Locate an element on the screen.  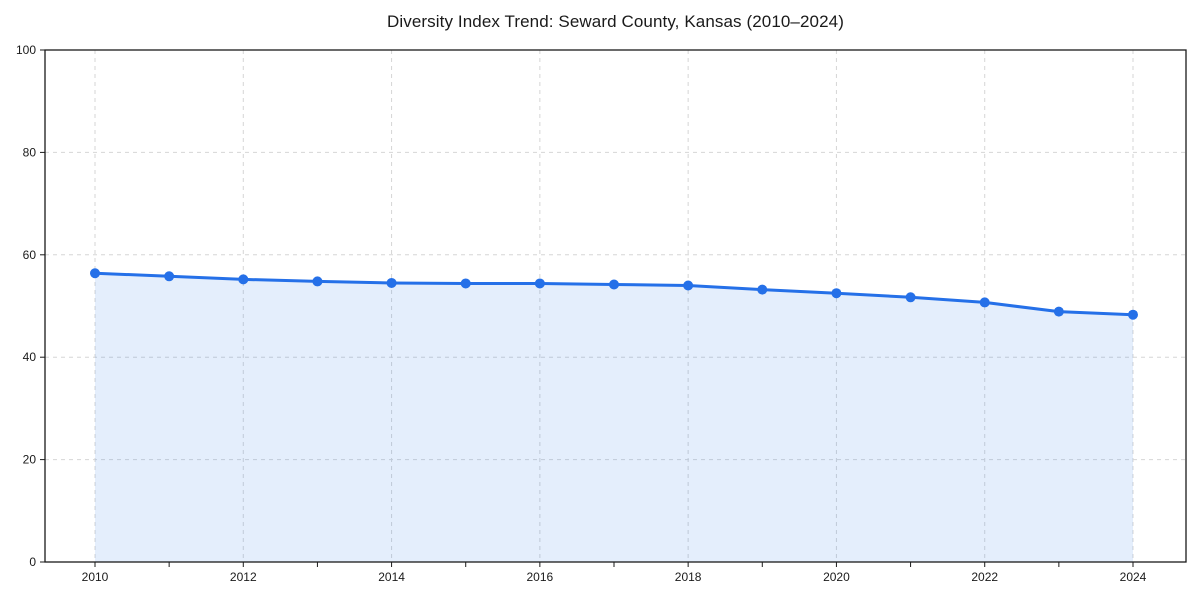
data-point-2015 is located at coordinates (465, 283).